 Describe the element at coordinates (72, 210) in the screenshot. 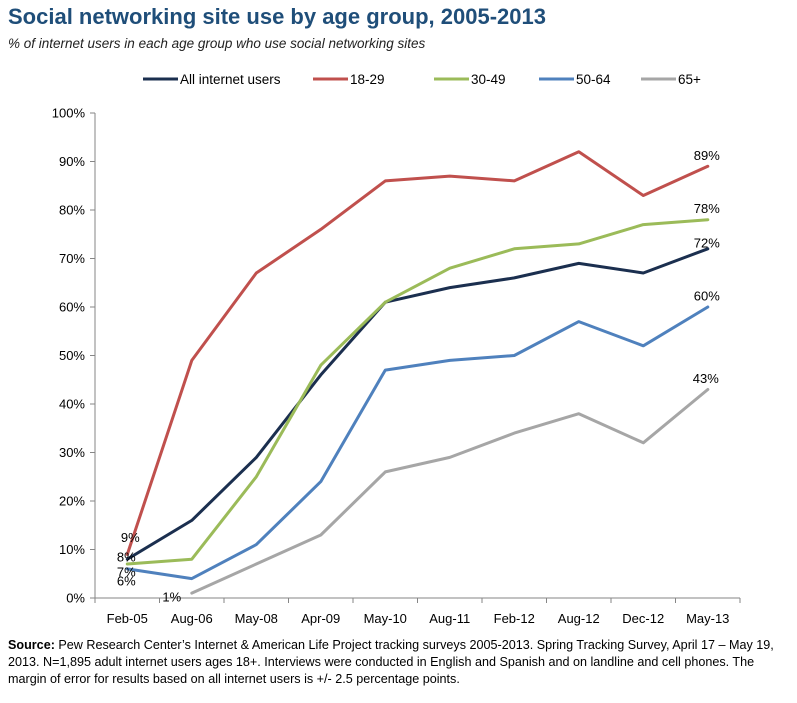

I see `y-tick-label: 80%` at that location.